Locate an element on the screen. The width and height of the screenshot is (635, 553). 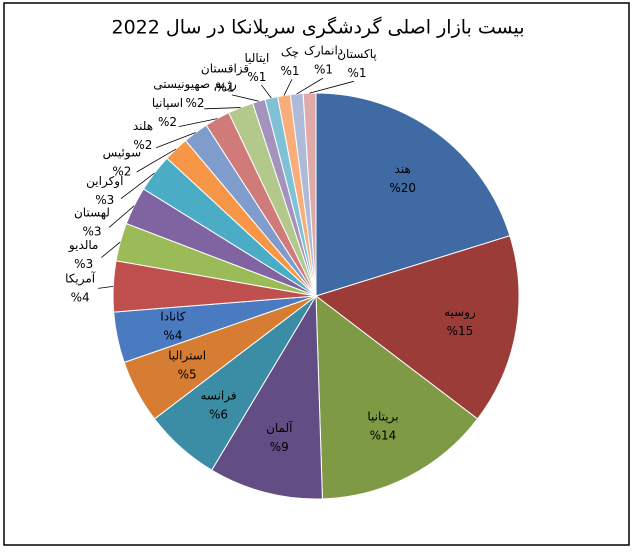
slice-label: مالدیو is located at coordinates (83, 245).